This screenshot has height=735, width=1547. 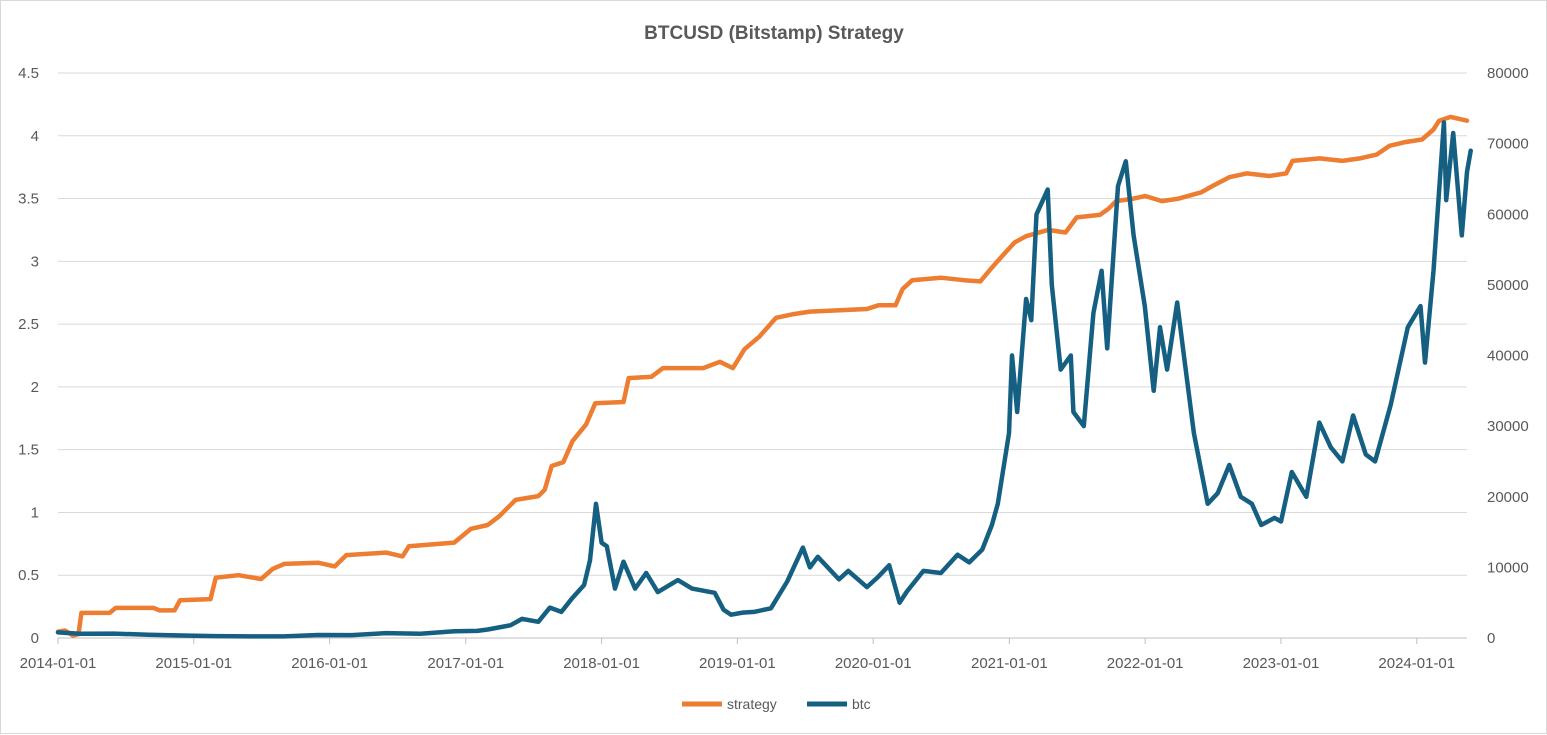 I want to click on x-tick-label: 2019-01-01, so click(x=737, y=663).